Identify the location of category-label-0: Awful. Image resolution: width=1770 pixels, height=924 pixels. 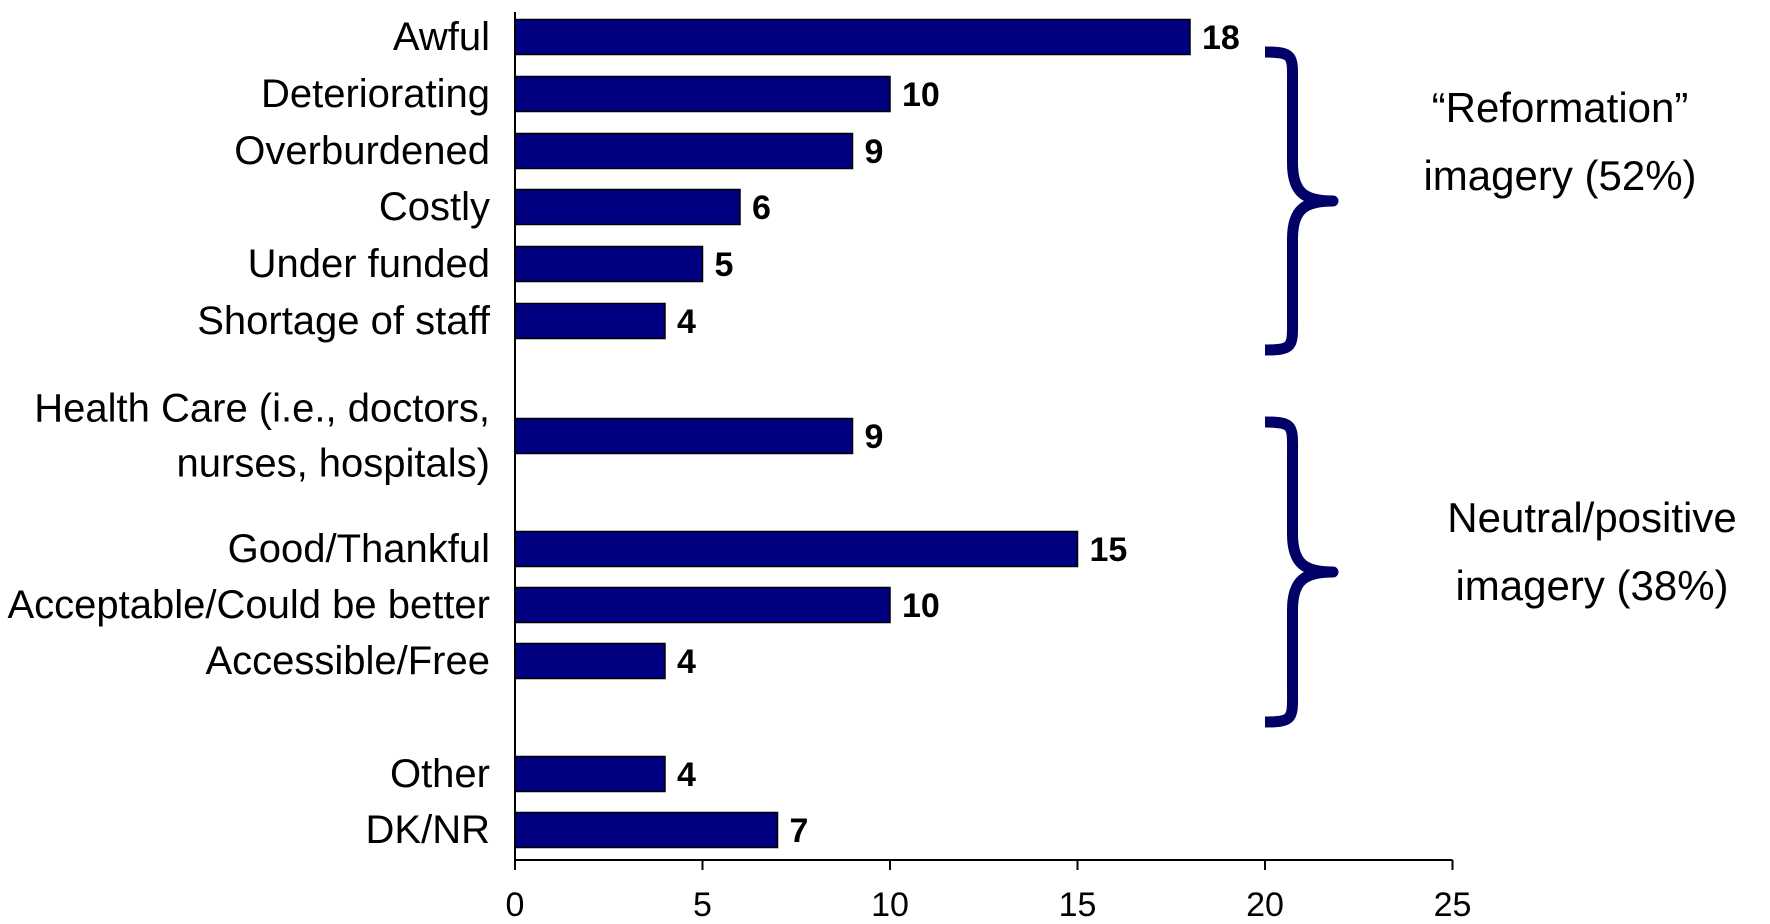
(441, 37).